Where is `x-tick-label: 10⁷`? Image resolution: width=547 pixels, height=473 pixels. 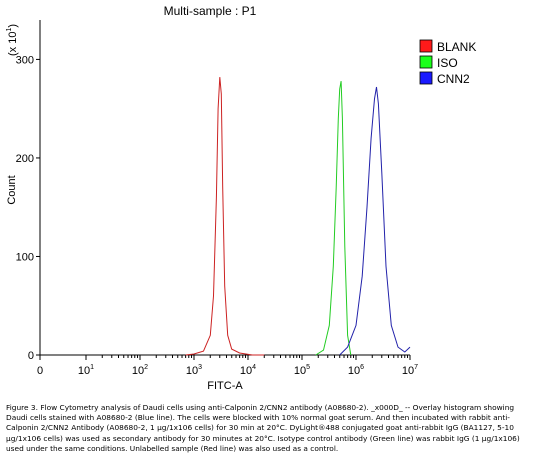
x-tick-label: 10⁷ is located at coordinates (410, 370).